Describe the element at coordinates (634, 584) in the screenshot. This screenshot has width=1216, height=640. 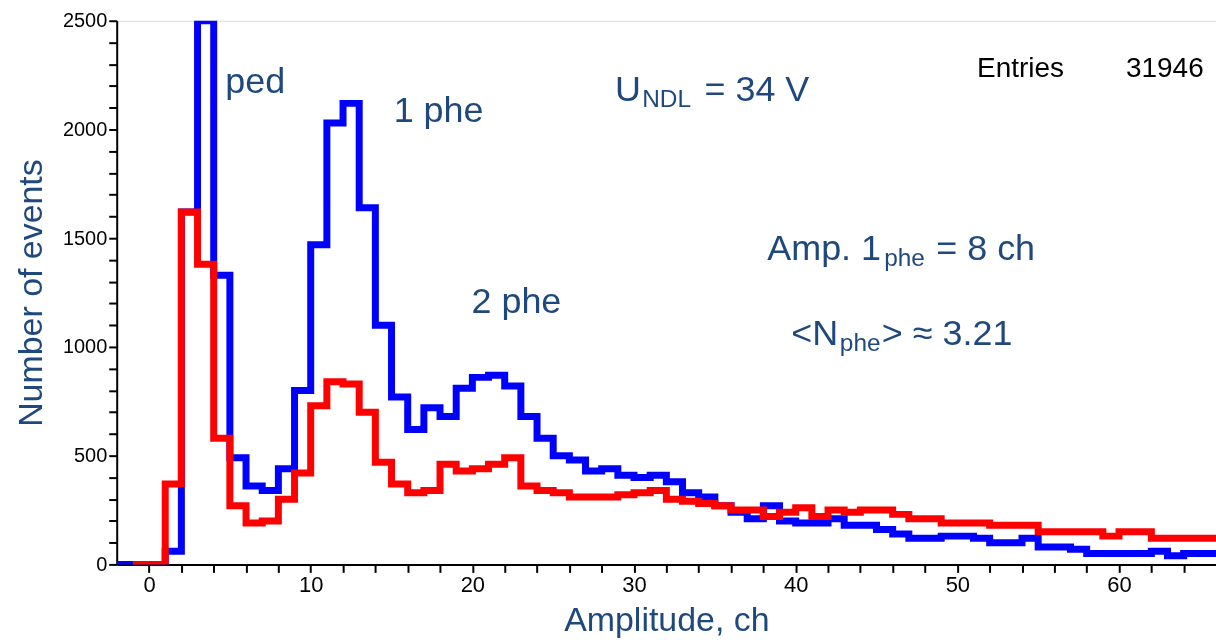
I see `x-tick-label: 30` at that location.